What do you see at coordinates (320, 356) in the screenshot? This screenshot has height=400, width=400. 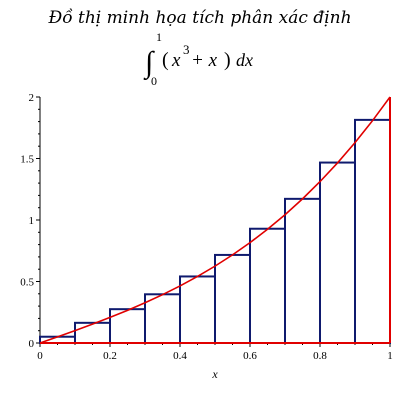 I see `x-tick-label: 0.8` at bounding box center [320, 356].